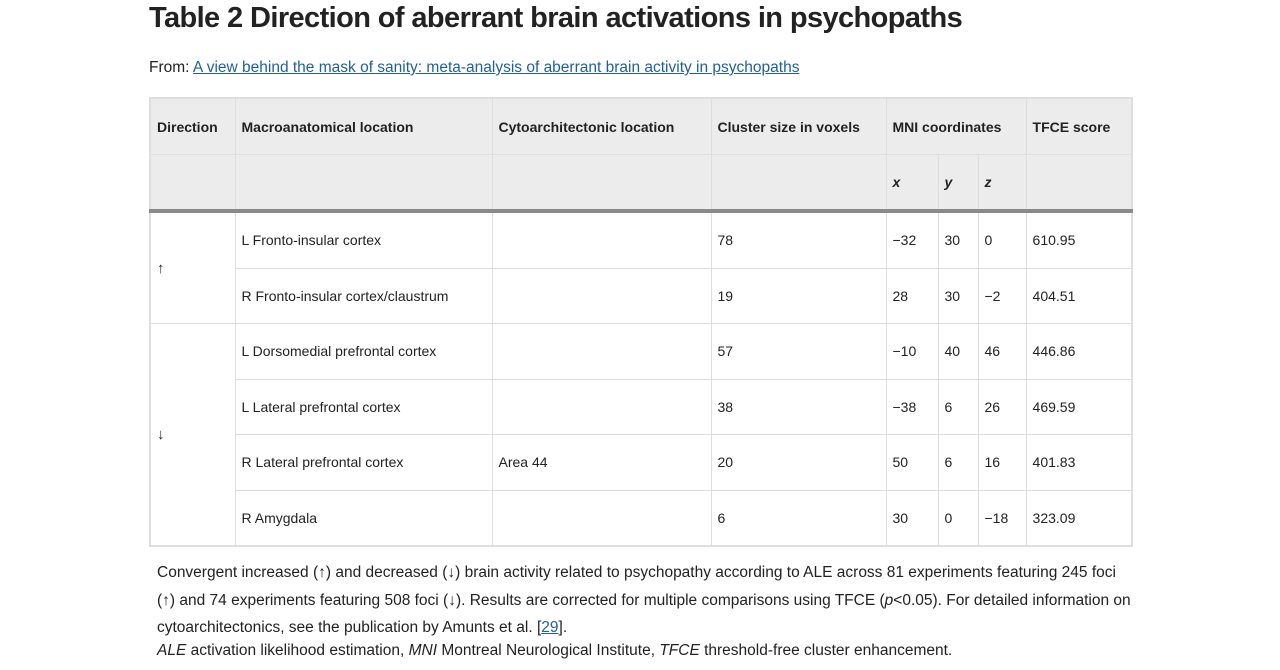  Describe the element at coordinates (548, 650) in the screenshot. I see `abbr-definition: Montreal Neurological Institute,` at that location.